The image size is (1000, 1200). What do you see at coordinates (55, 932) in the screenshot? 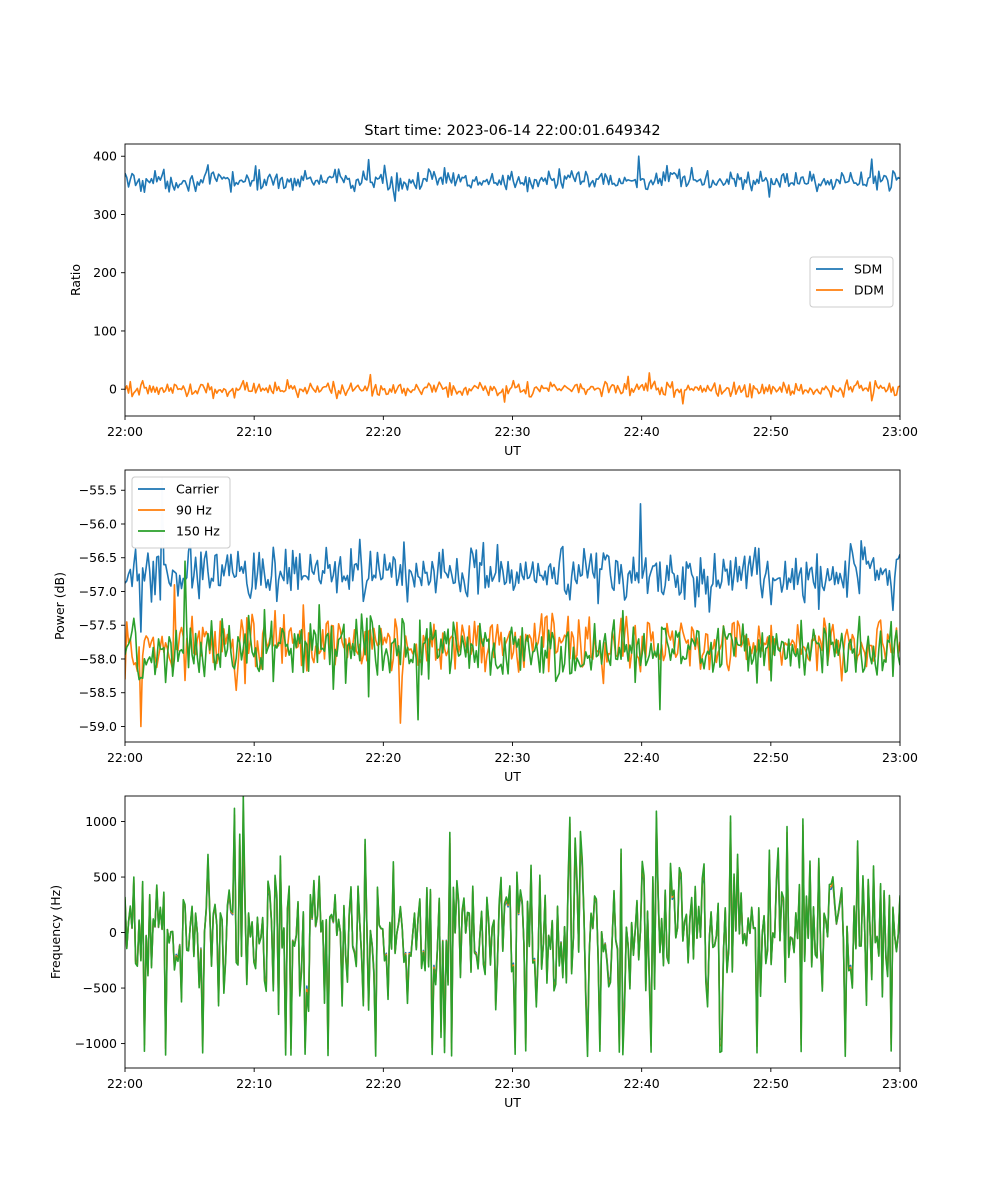
I see `y-axis-label: Frequency (Hz)` at bounding box center [55, 932].